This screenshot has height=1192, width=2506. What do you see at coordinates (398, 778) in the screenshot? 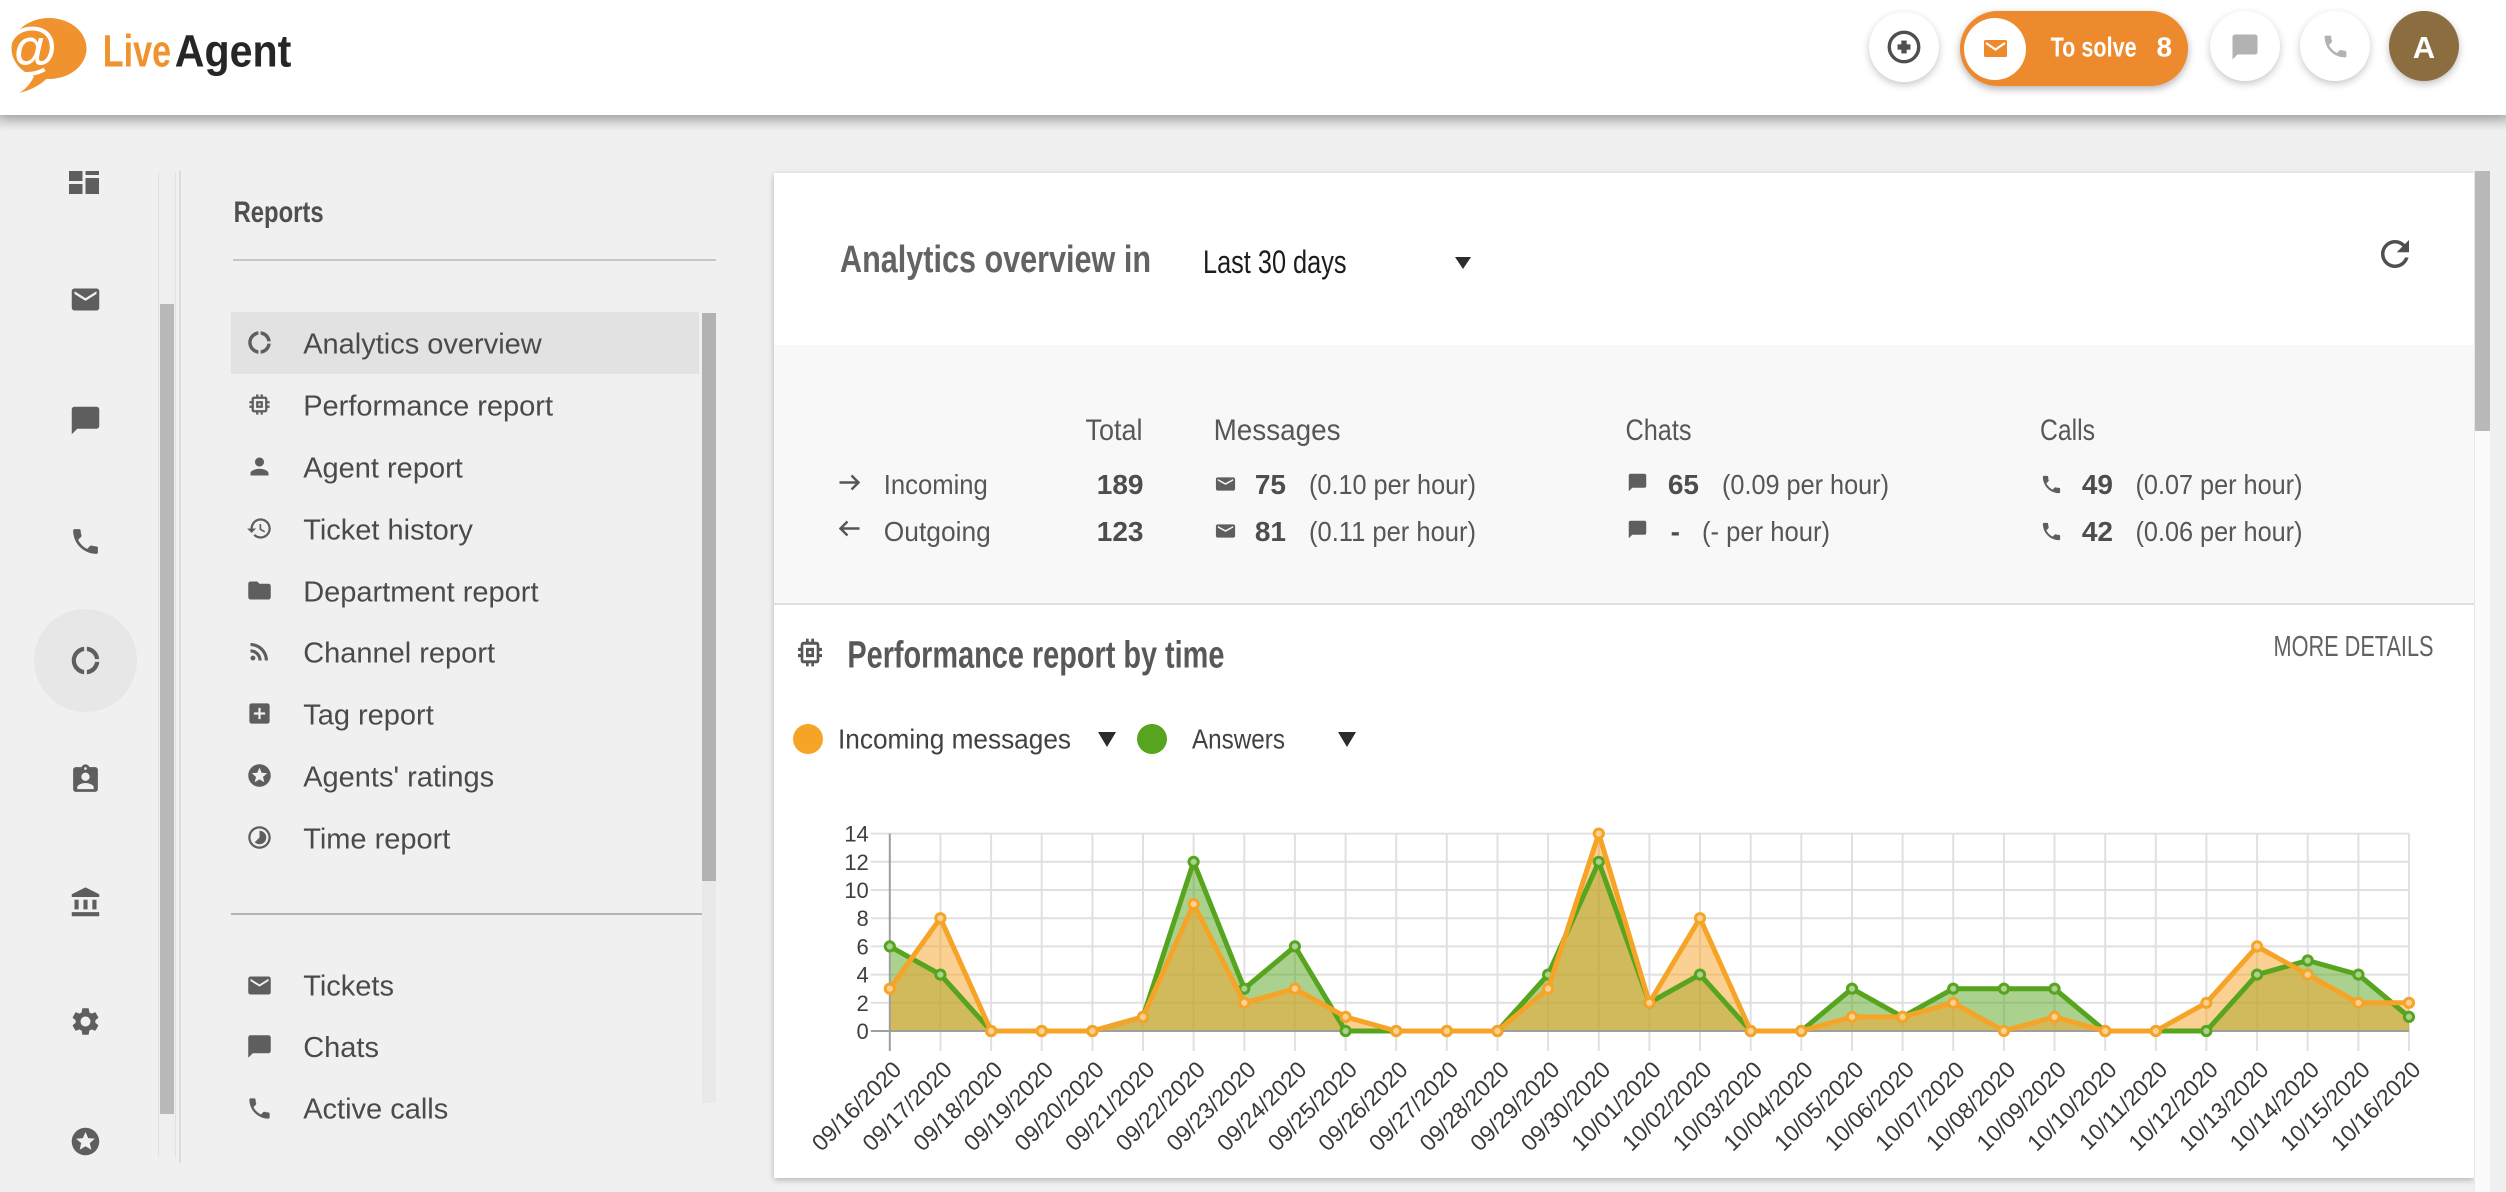
I see `svg-text: Agents' ratings` at bounding box center [398, 778].